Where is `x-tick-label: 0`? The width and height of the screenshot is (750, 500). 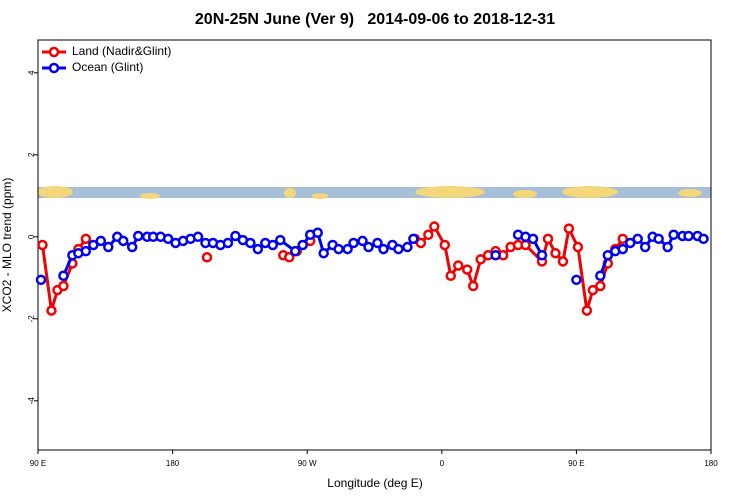
x-tick-label: 0 is located at coordinates (442, 463).